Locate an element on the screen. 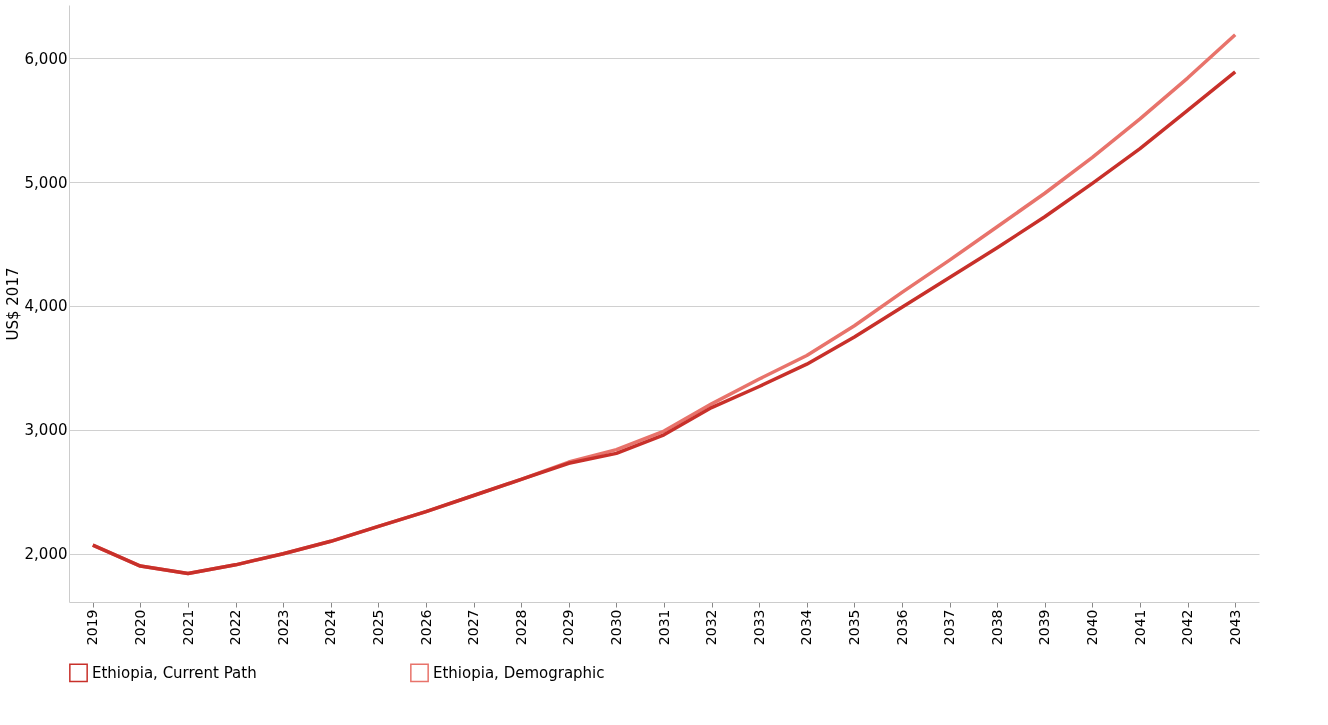 Image resolution: width=1328 pixels, height=725 pixels. x-tick-label: 2039 is located at coordinates (1044, 627).